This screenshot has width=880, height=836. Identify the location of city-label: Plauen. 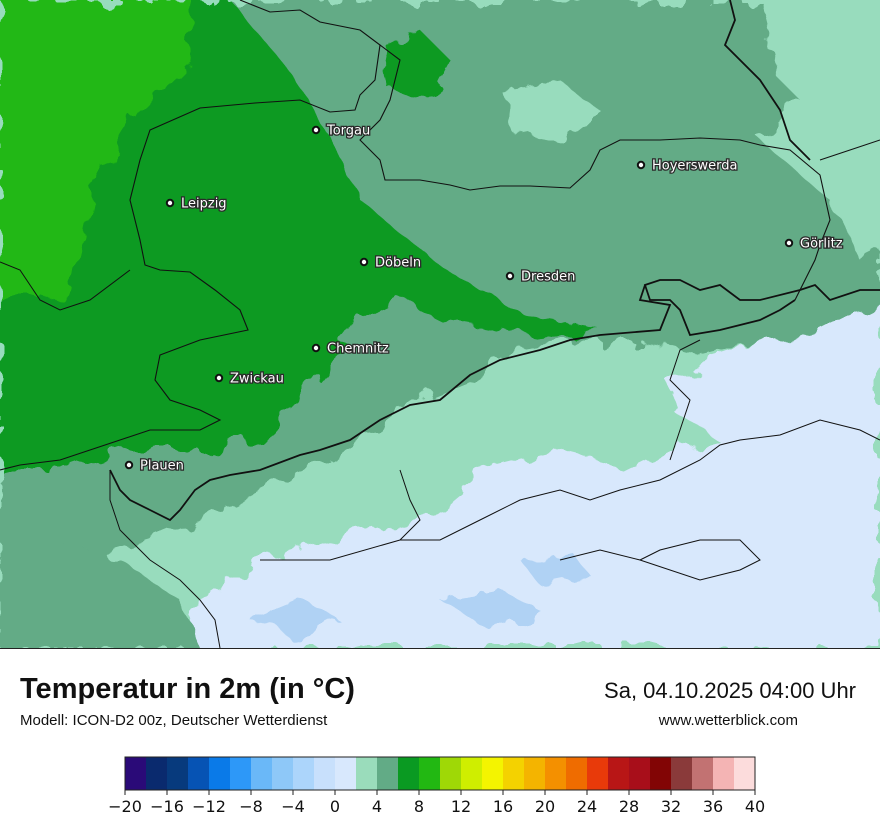
(162, 466).